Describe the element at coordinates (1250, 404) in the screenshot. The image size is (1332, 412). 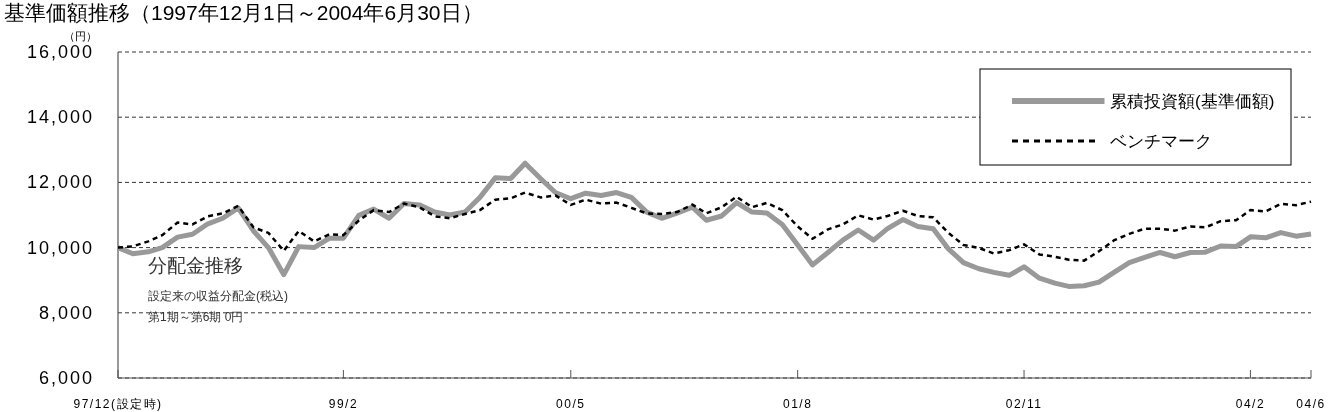
I see `x-tick-label: 04/2` at that location.